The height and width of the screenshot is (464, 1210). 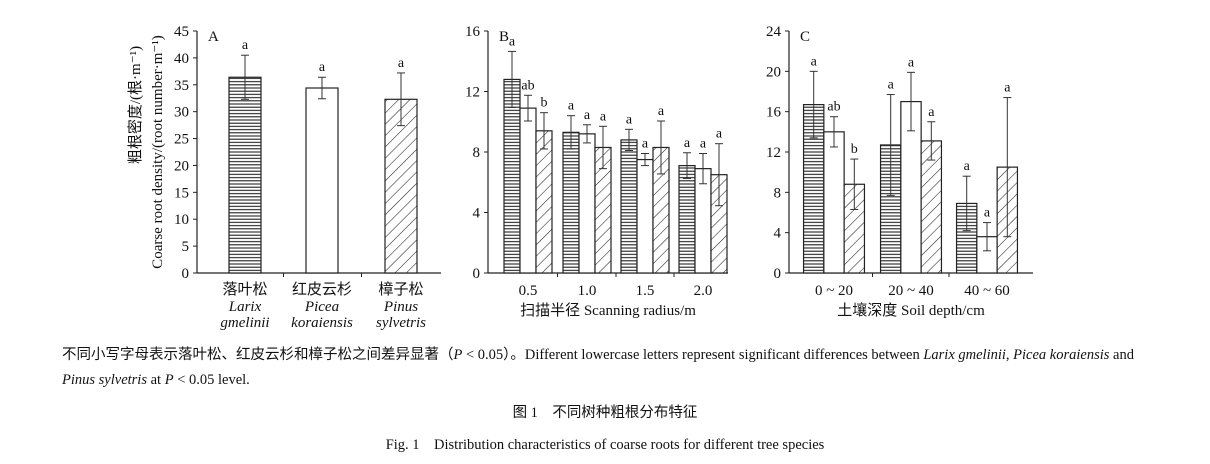 What do you see at coordinates (401, 322) in the screenshot?
I see `x-category-latin: sylvetris` at bounding box center [401, 322].